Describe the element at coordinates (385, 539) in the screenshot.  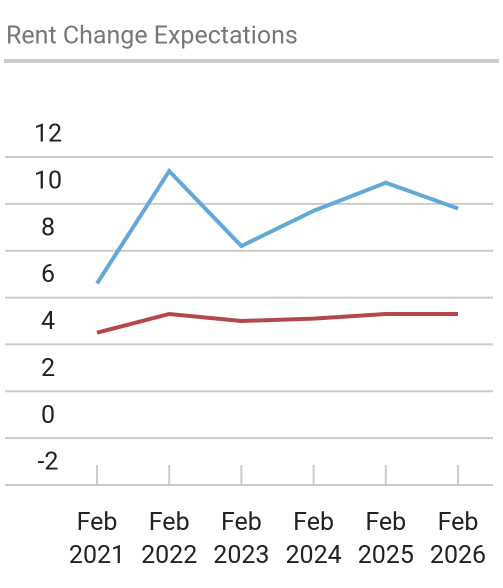
I see `x-tick-label: Feb 2025` at that location.